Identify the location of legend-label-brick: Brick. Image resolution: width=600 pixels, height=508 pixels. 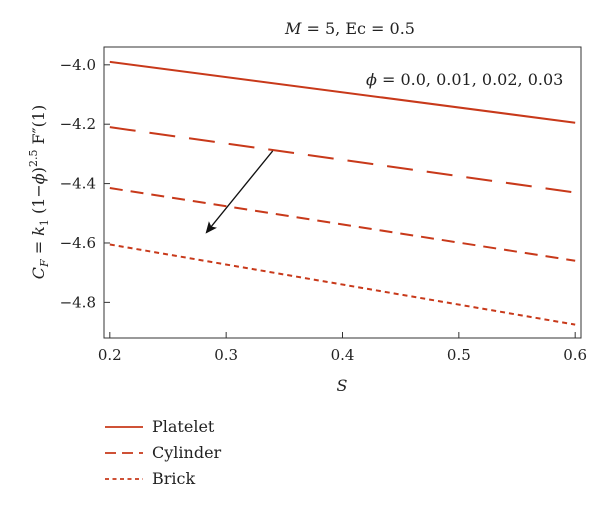
(173, 478).